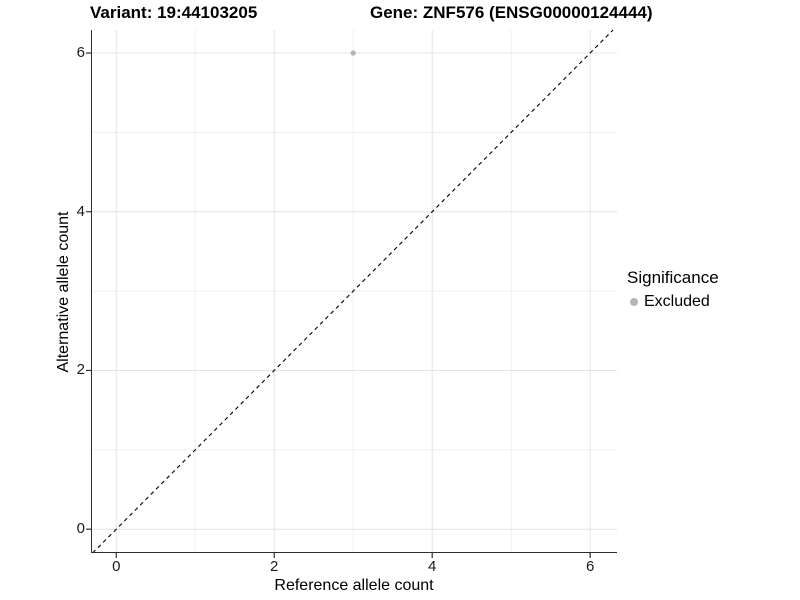  I want to click on gene-title: Gene: ZNF576 (ENSG00000124444), so click(511, 12).